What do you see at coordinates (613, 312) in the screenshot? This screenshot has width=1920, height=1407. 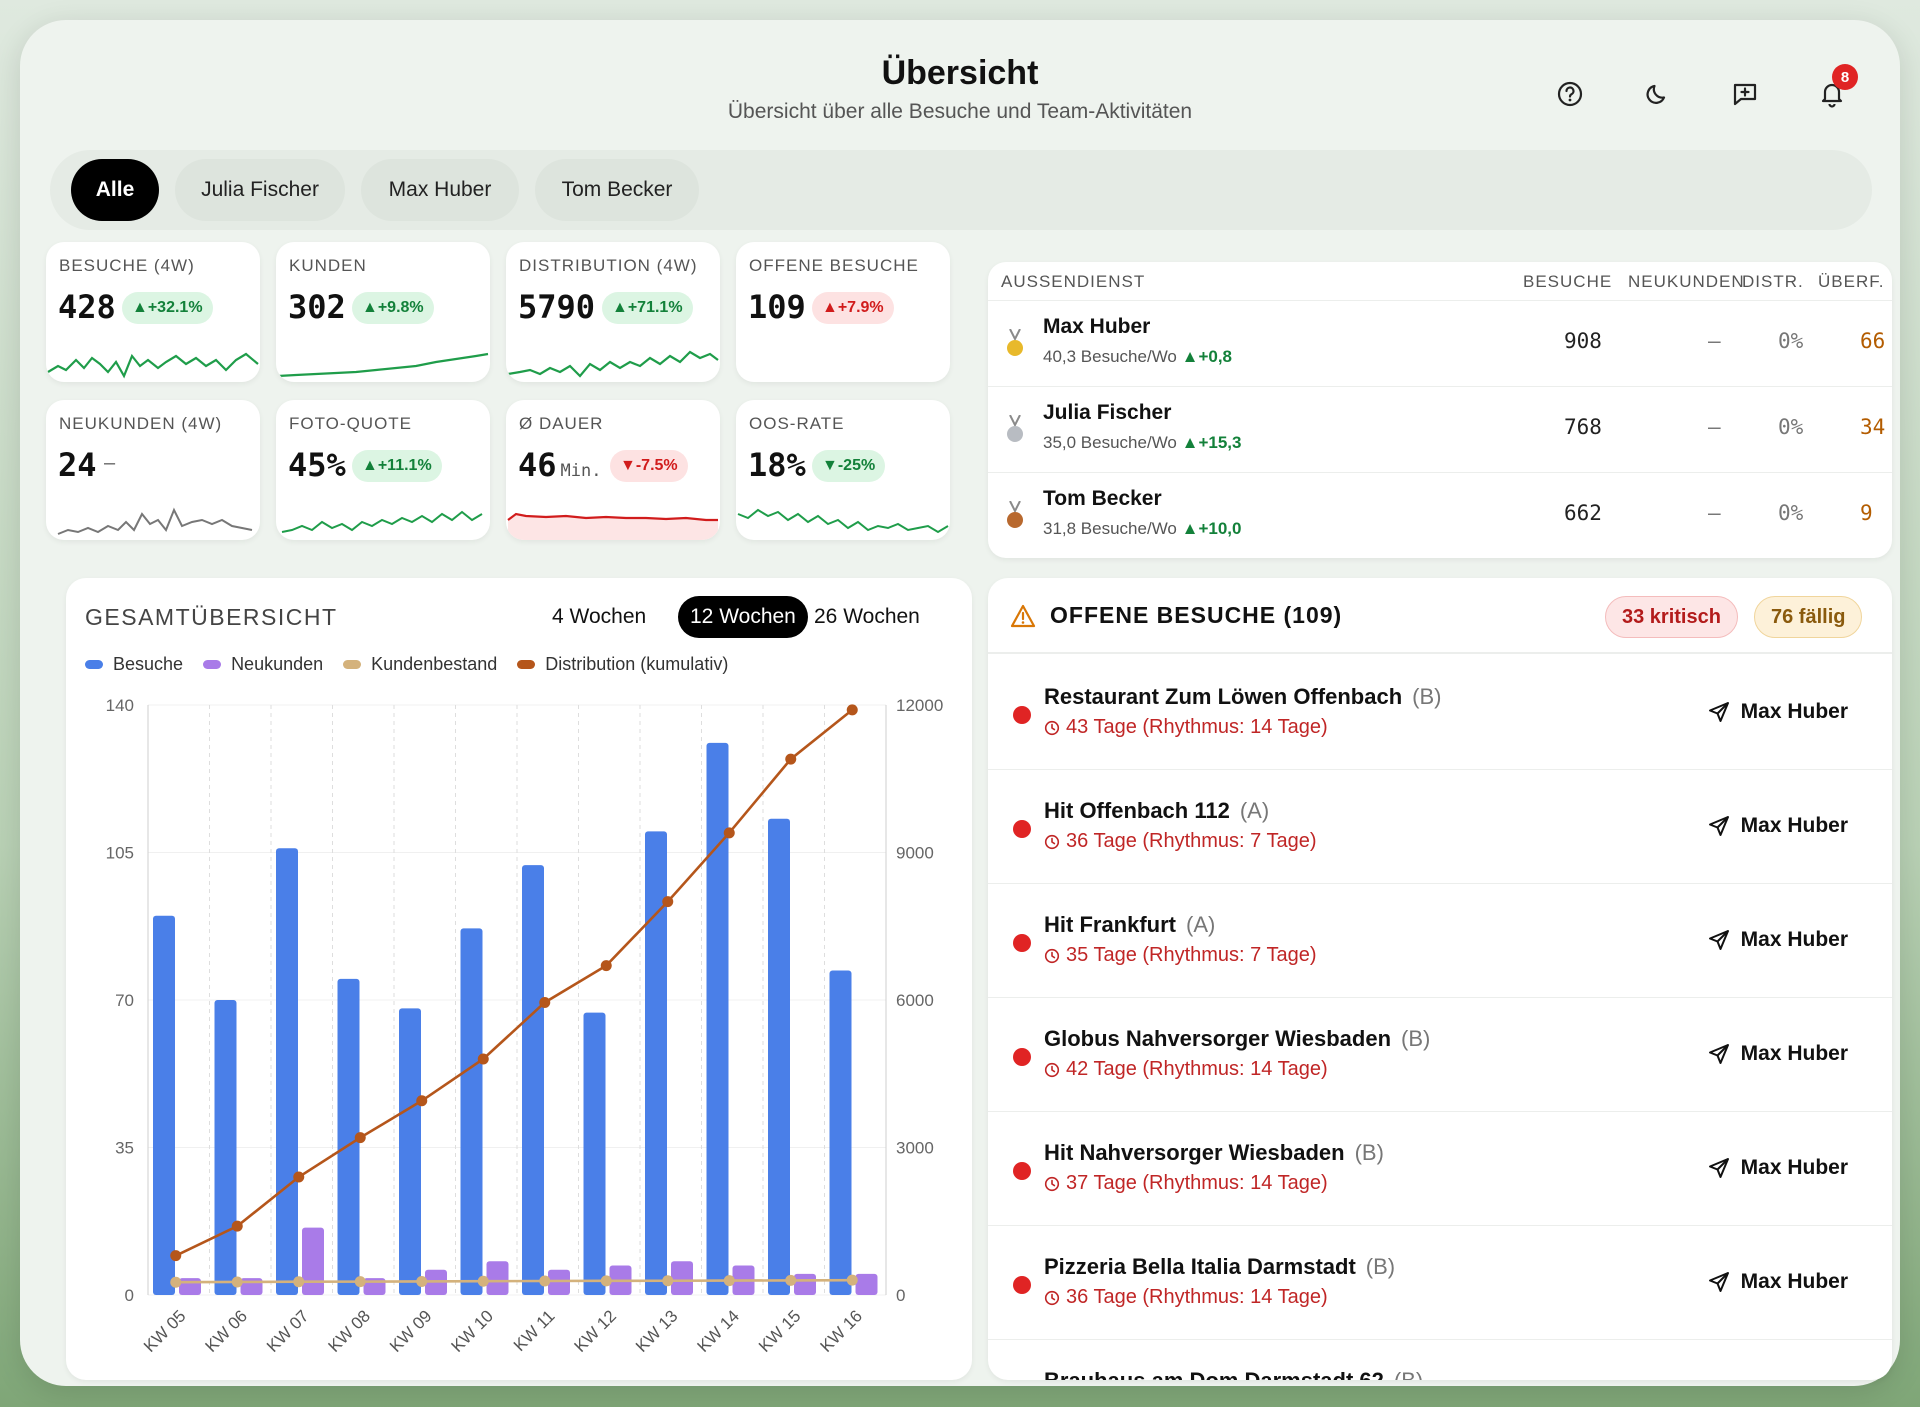 I see `kpi-distribution: DISTRIBUTION (4W) 5790 ▲+71.1%` at bounding box center [613, 312].